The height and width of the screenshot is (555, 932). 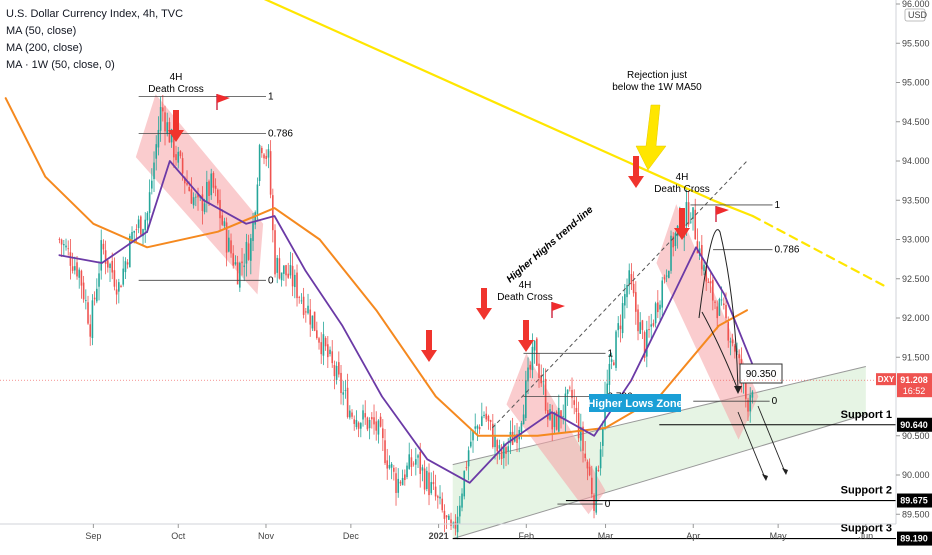 What do you see at coordinates (525, 297) in the screenshot?
I see `death-cross-label-2: Death Cross` at bounding box center [525, 297].